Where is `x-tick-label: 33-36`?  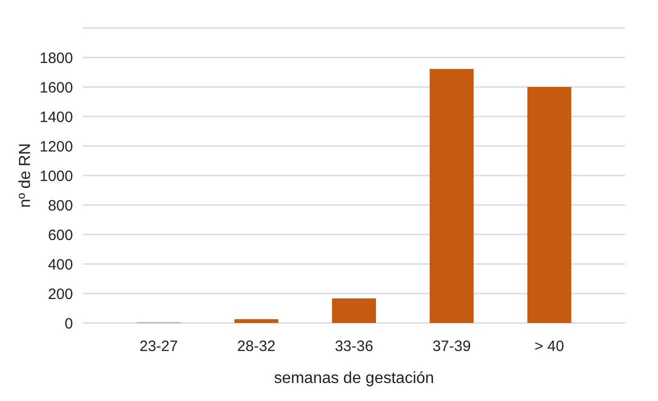 x-tick-label: 33-36 is located at coordinates (354, 346).